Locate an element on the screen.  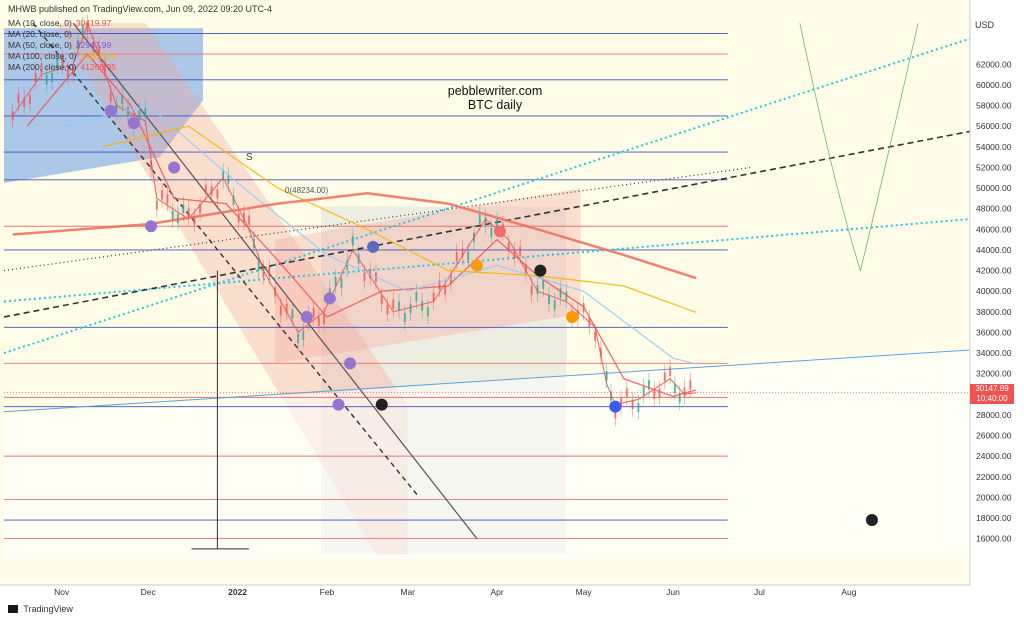
ma-legend-row: MA (20, close, 0) is located at coordinates (42, 34).